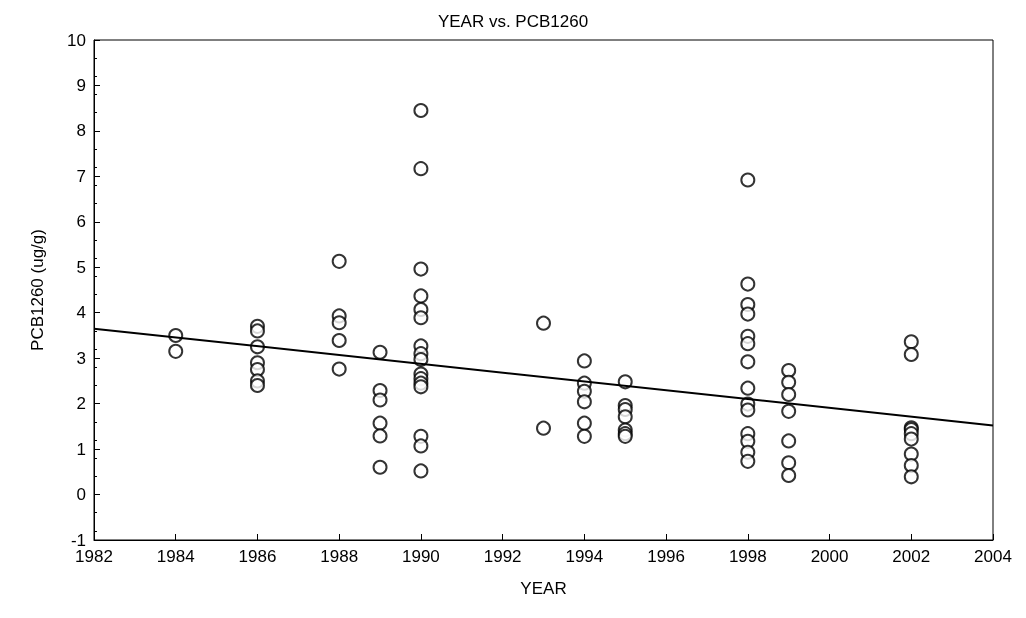 The width and height of the screenshot is (1026, 618). Describe the element at coordinates (81, 495) in the screenshot. I see `y-tick-label: 0` at that location.